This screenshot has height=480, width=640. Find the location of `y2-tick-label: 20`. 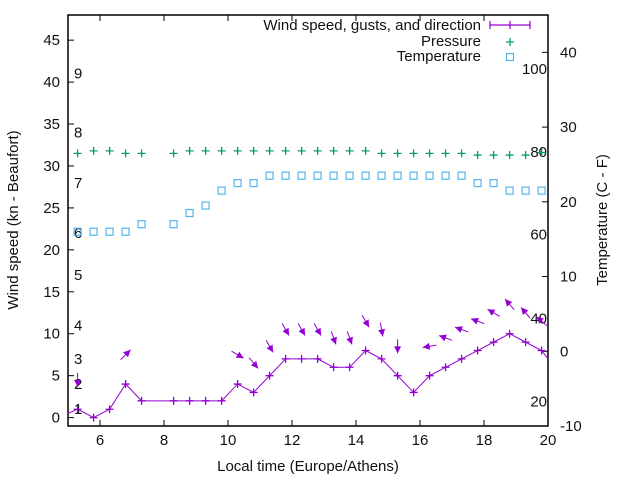

y2-tick-label: 20 is located at coordinates (568, 202).